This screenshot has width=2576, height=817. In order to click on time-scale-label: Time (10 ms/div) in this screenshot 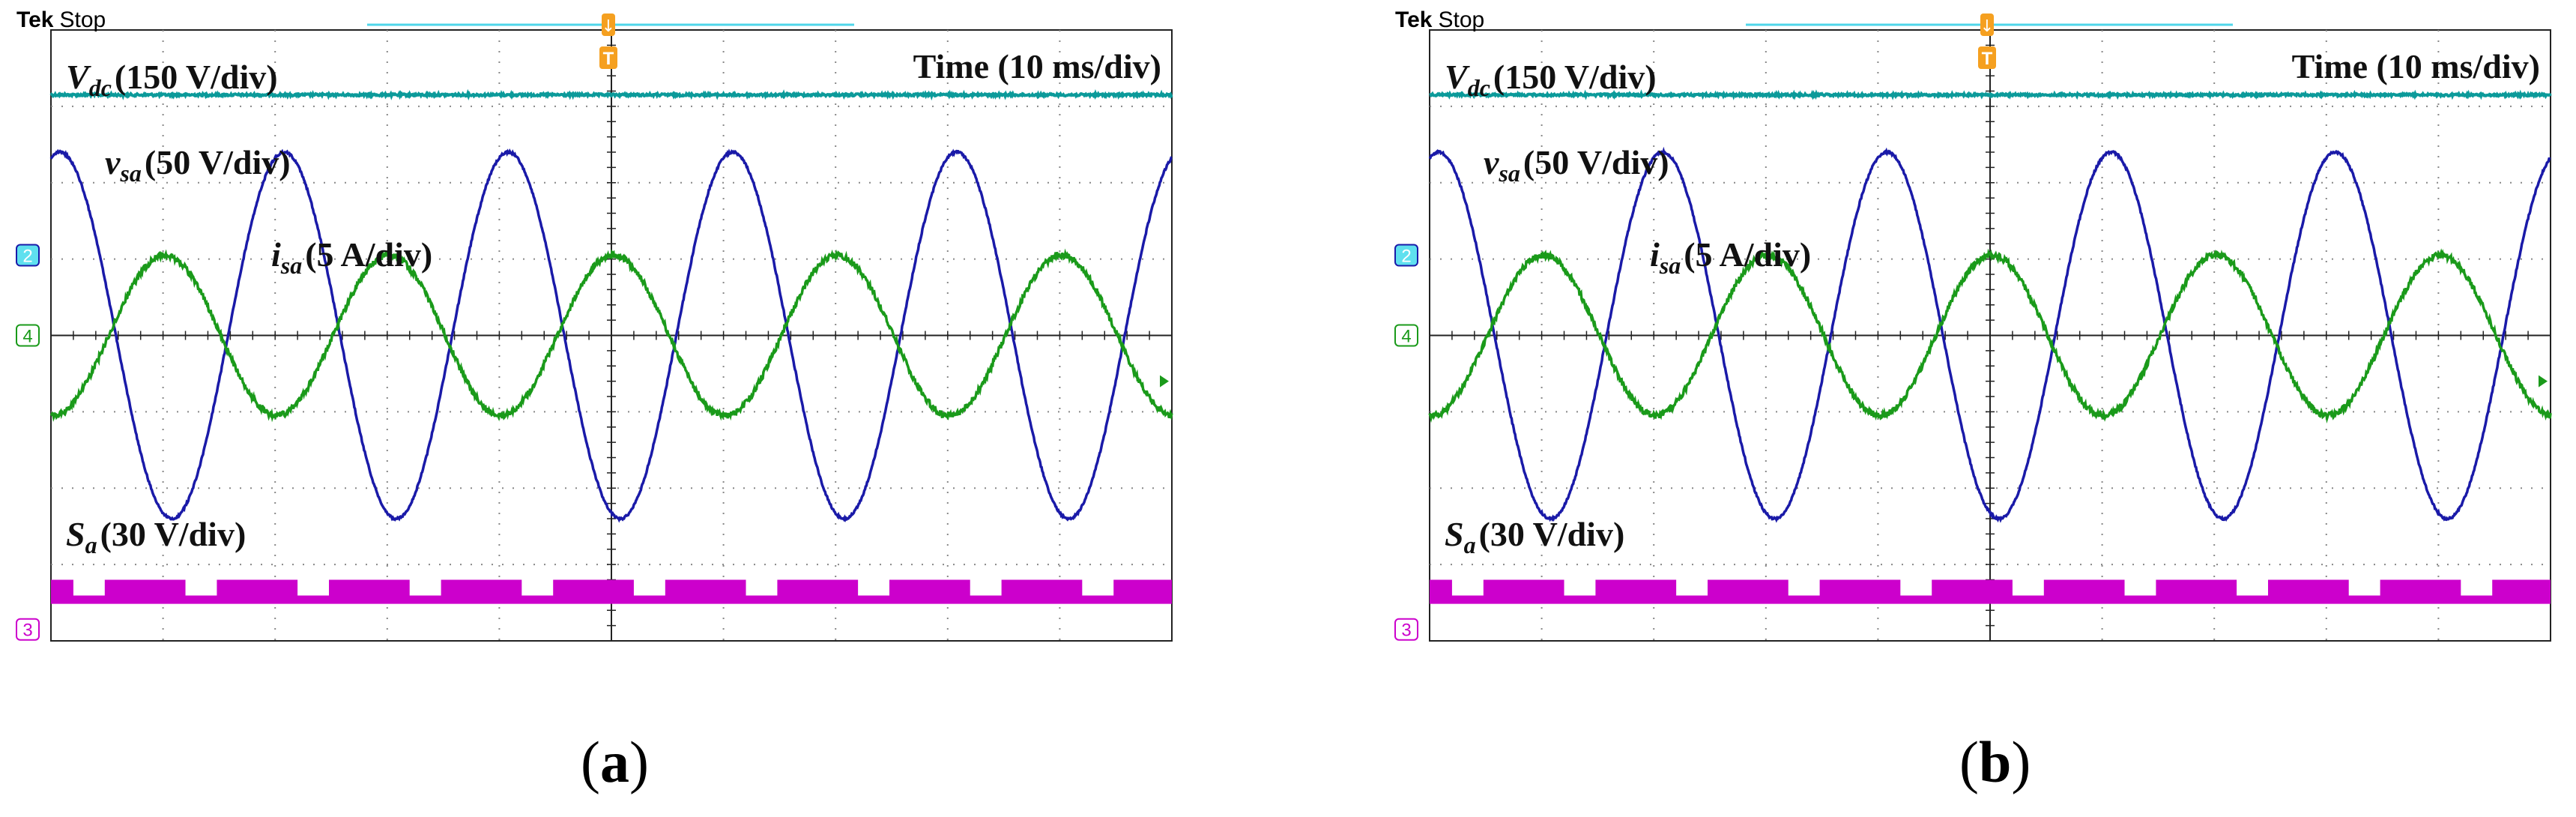, I will do `click(1037, 66)`.